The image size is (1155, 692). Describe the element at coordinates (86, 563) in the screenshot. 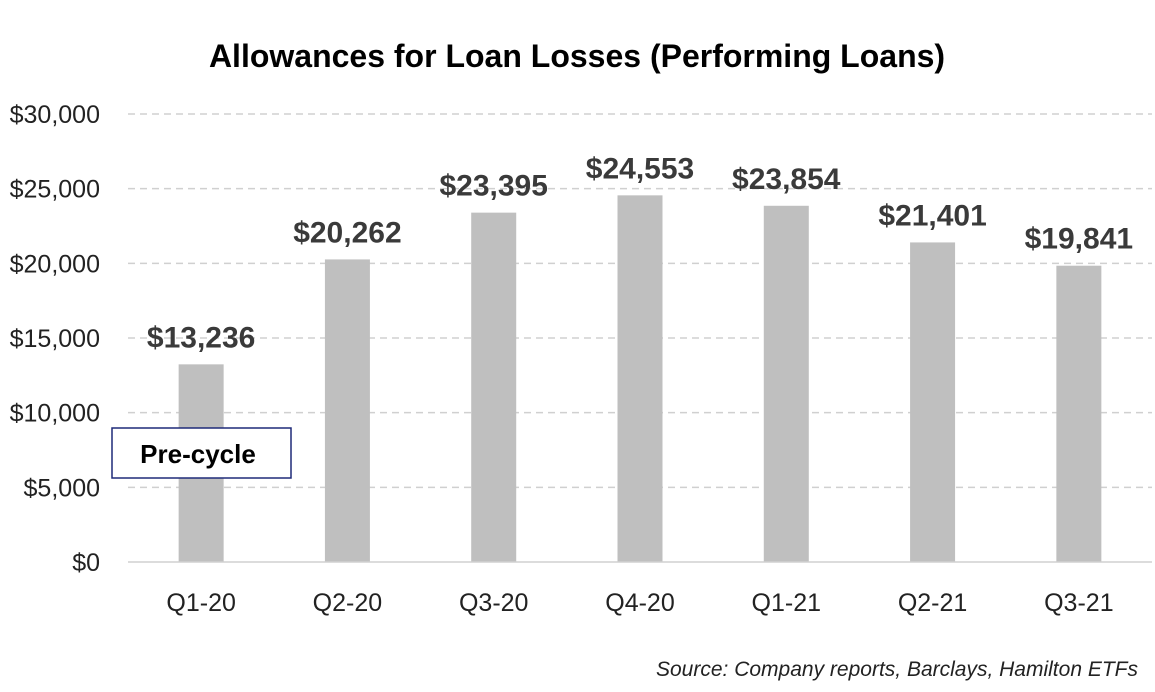

I see `y-tick-label: $0` at that location.